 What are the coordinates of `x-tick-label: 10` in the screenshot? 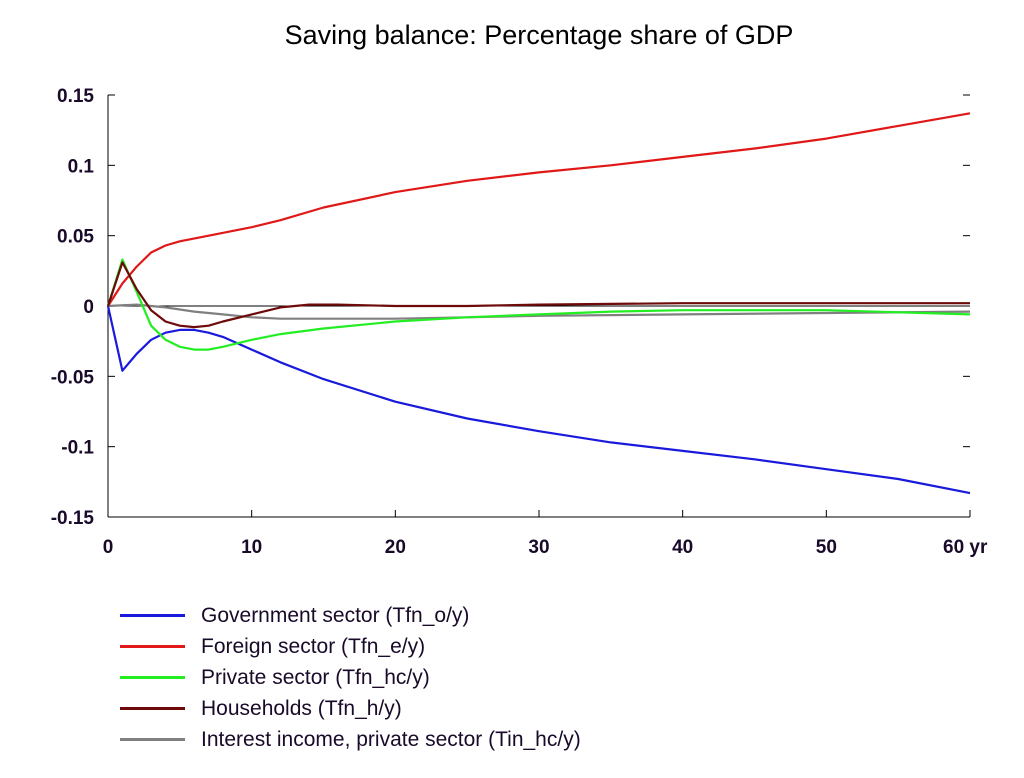 It's located at (251, 547).